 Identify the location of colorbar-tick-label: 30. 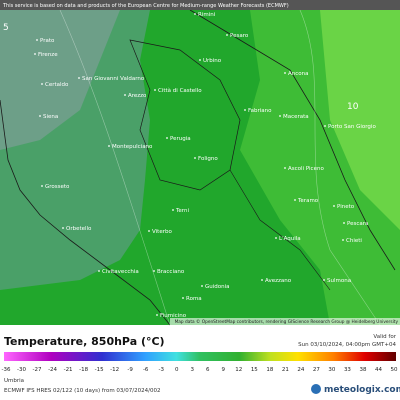
(331, 370).